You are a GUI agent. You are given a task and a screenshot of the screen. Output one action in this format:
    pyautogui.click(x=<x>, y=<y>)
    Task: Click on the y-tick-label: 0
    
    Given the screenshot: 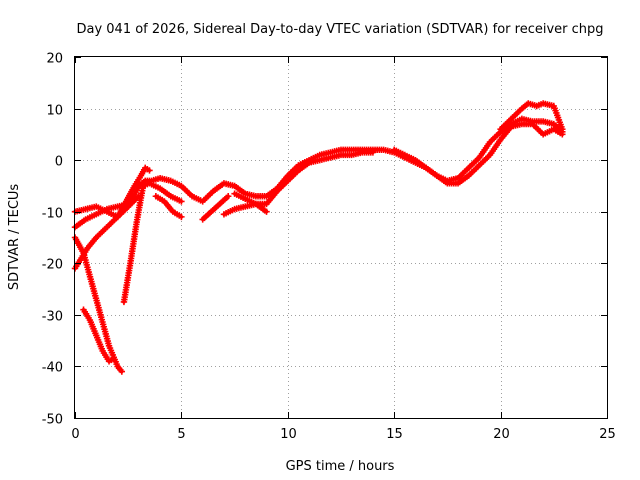 What is the action you would take?
    pyautogui.click(x=59, y=162)
    